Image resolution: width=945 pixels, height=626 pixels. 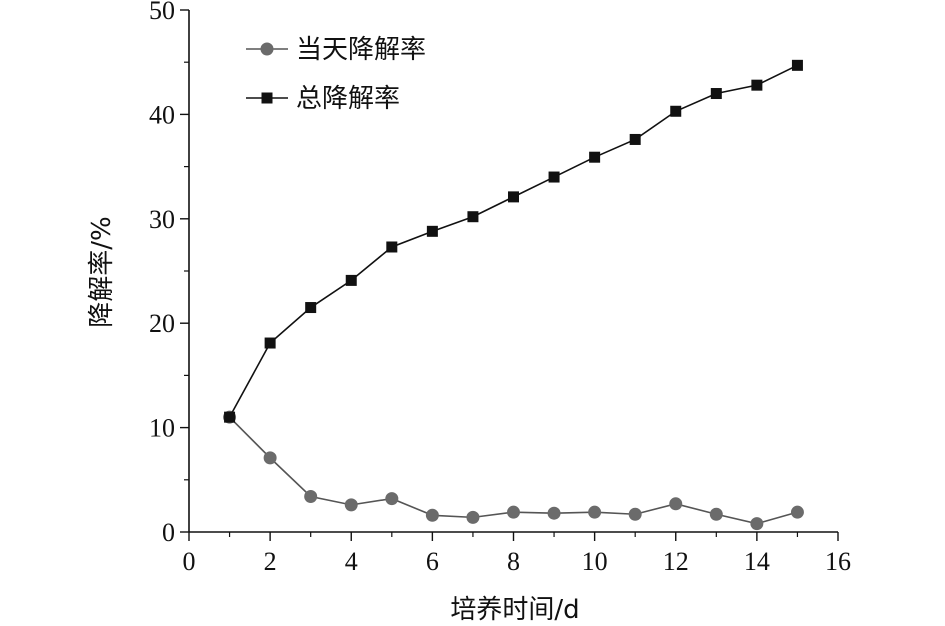 I want to click on legend-label: 总降解率, so click(x=348, y=99).